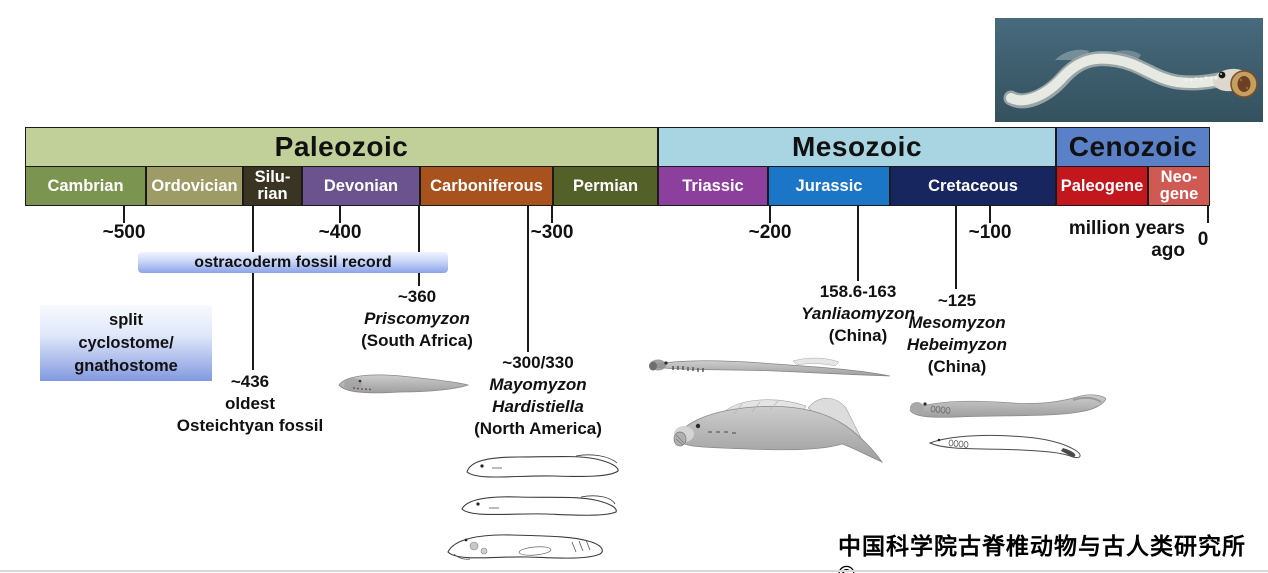  What do you see at coordinates (538, 406) in the screenshot?
I see `mayomyzon-taxon2: Hardistiella` at bounding box center [538, 406].